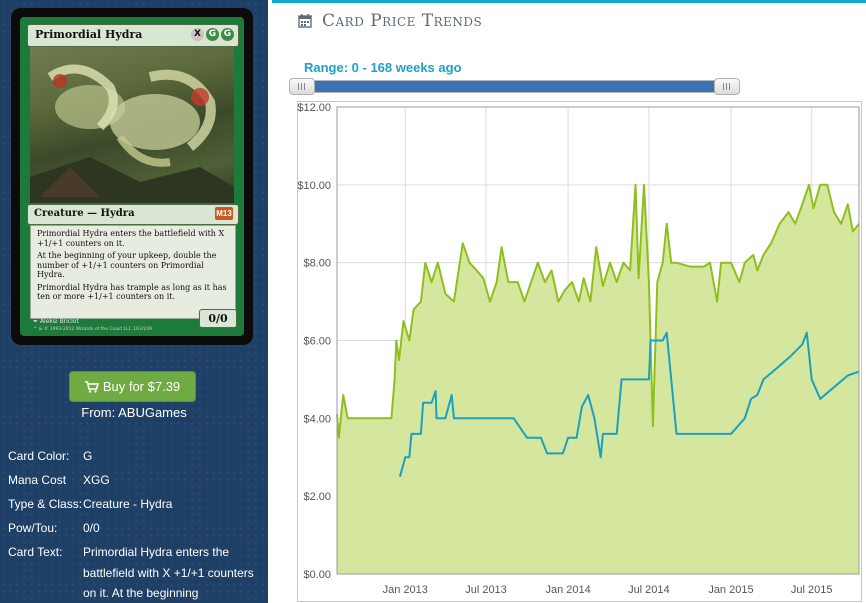 The height and width of the screenshot is (603, 866). I want to click on panel-title-text: Card Price Trends, so click(402, 21).